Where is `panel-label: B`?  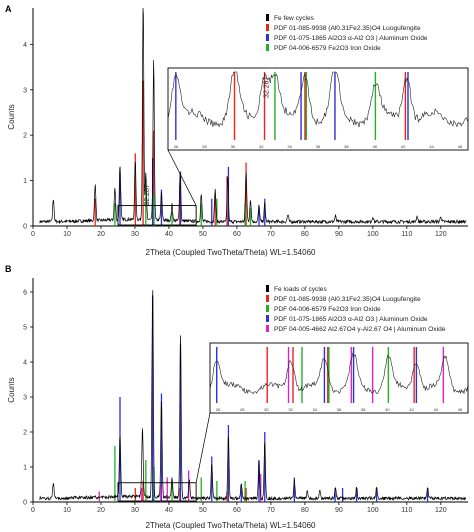
panel-label: B is located at coordinates (8, 269).